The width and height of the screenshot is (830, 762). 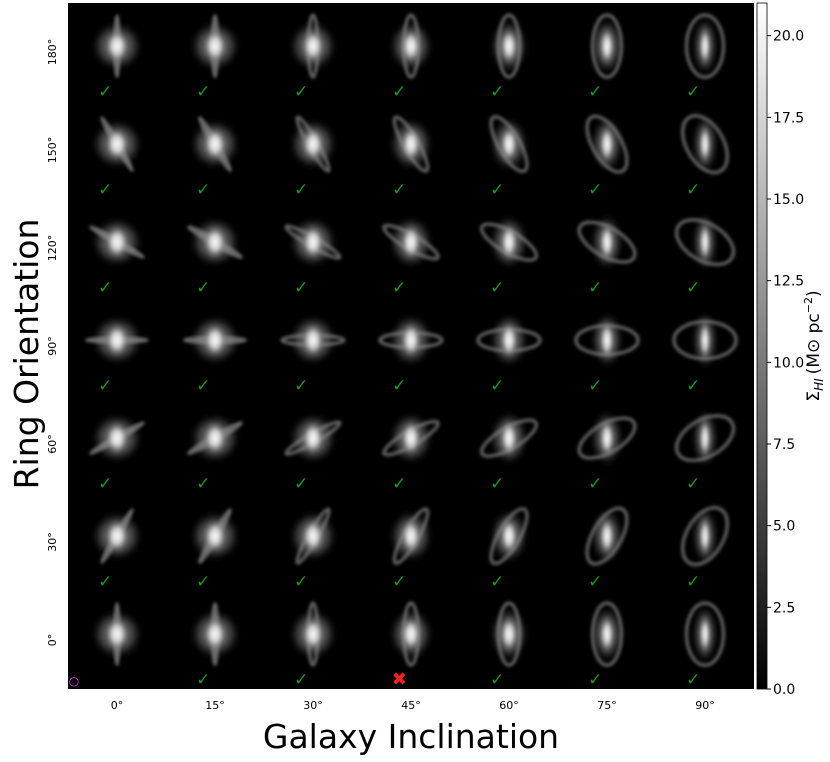 I want to click on y-tick-label: 180°, so click(x=52, y=52).